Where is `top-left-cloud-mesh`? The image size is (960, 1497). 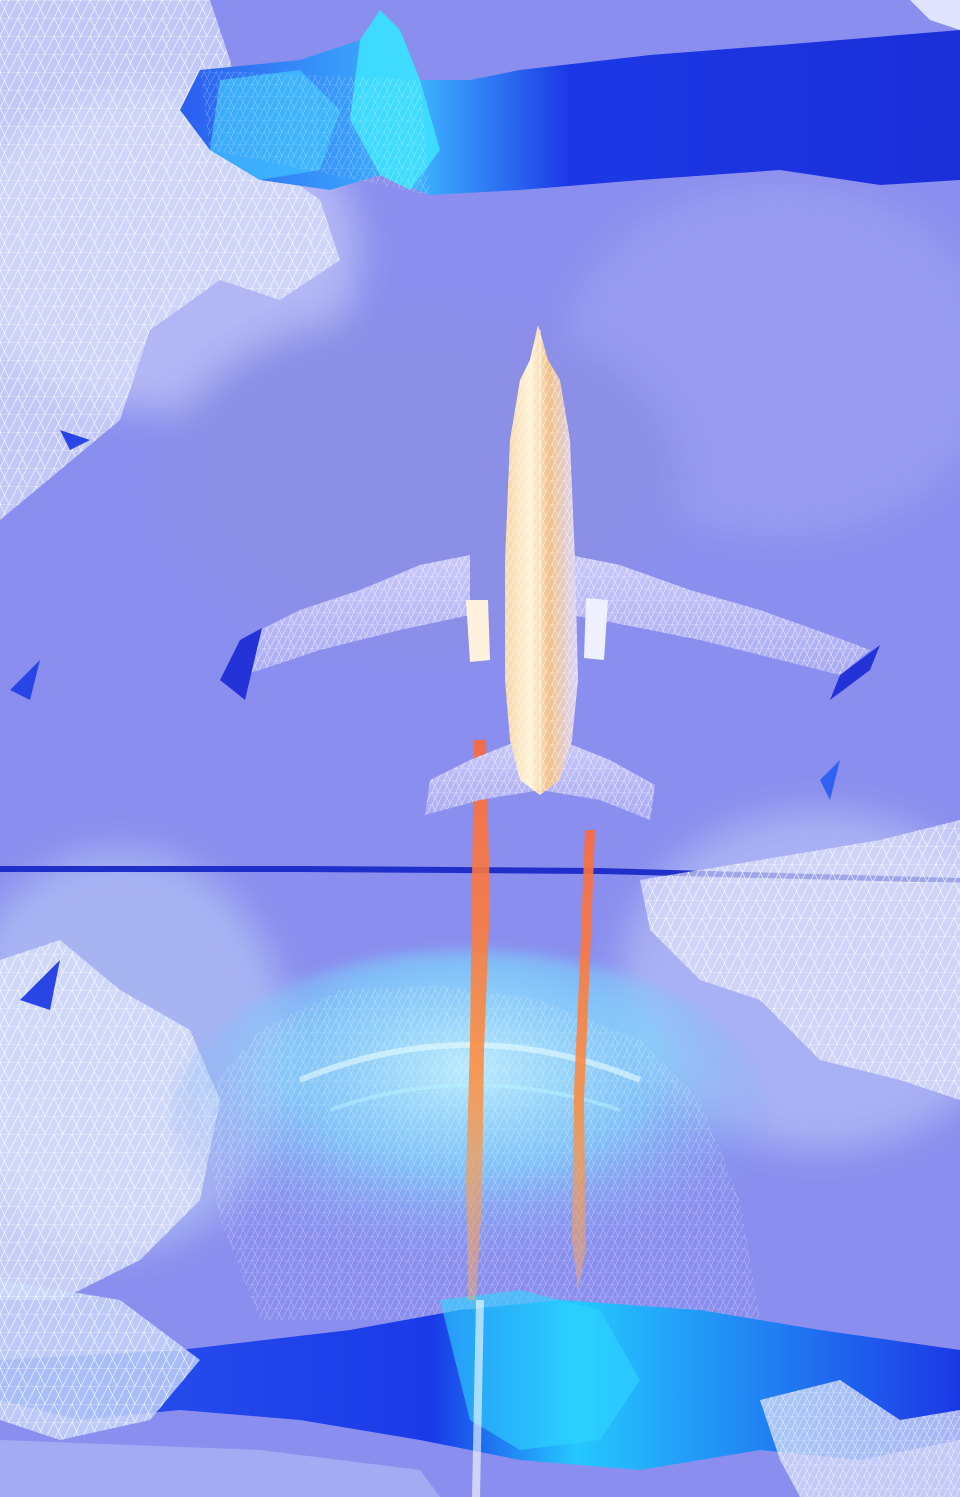 top-left-cloud-mesh is located at coordinates (170, 260).